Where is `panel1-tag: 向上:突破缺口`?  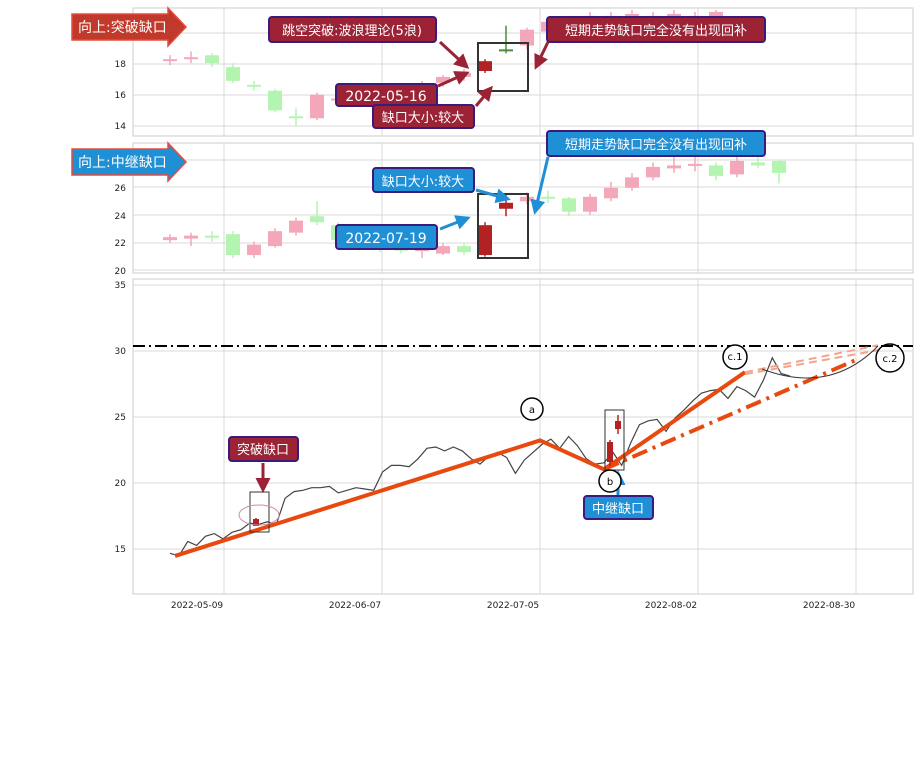
panel1-tag: 向上:突破缺口 is located at coordinates (129, 27).